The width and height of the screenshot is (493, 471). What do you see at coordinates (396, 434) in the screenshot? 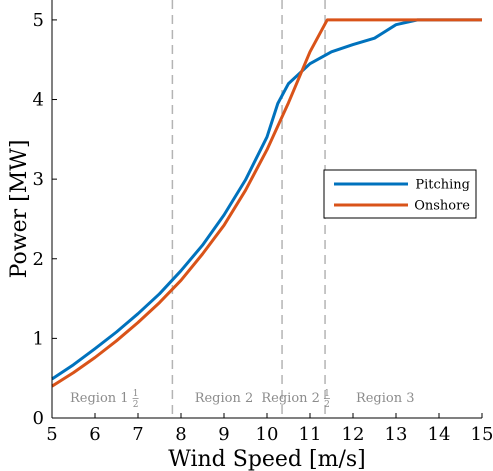
I see `x-tick-label: 13` at bounding box center [396, 434].